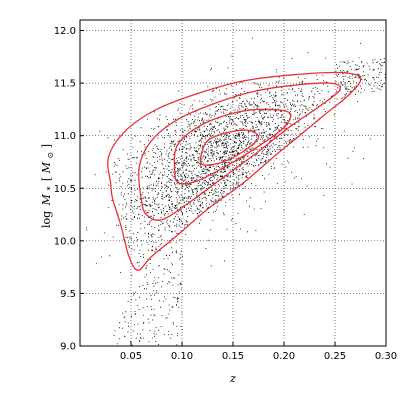  I want to click on y-tick-label: 9.0, so click(68, 347).